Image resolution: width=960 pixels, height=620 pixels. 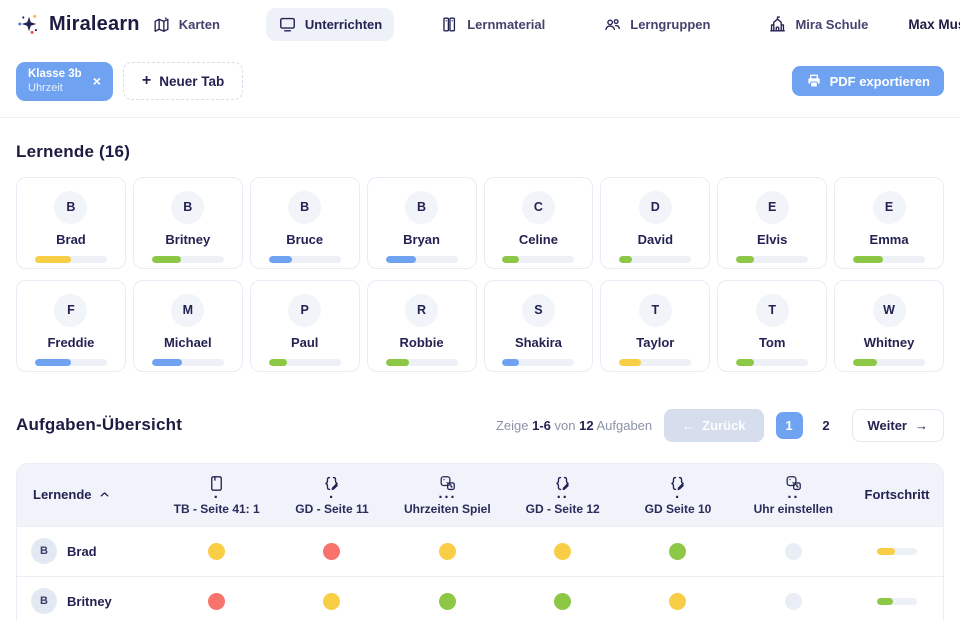 What do you see at coordinates (689, 425) in the screenshot?
I see `arrow-left-icon: ←` at bounding box center [689, 425].